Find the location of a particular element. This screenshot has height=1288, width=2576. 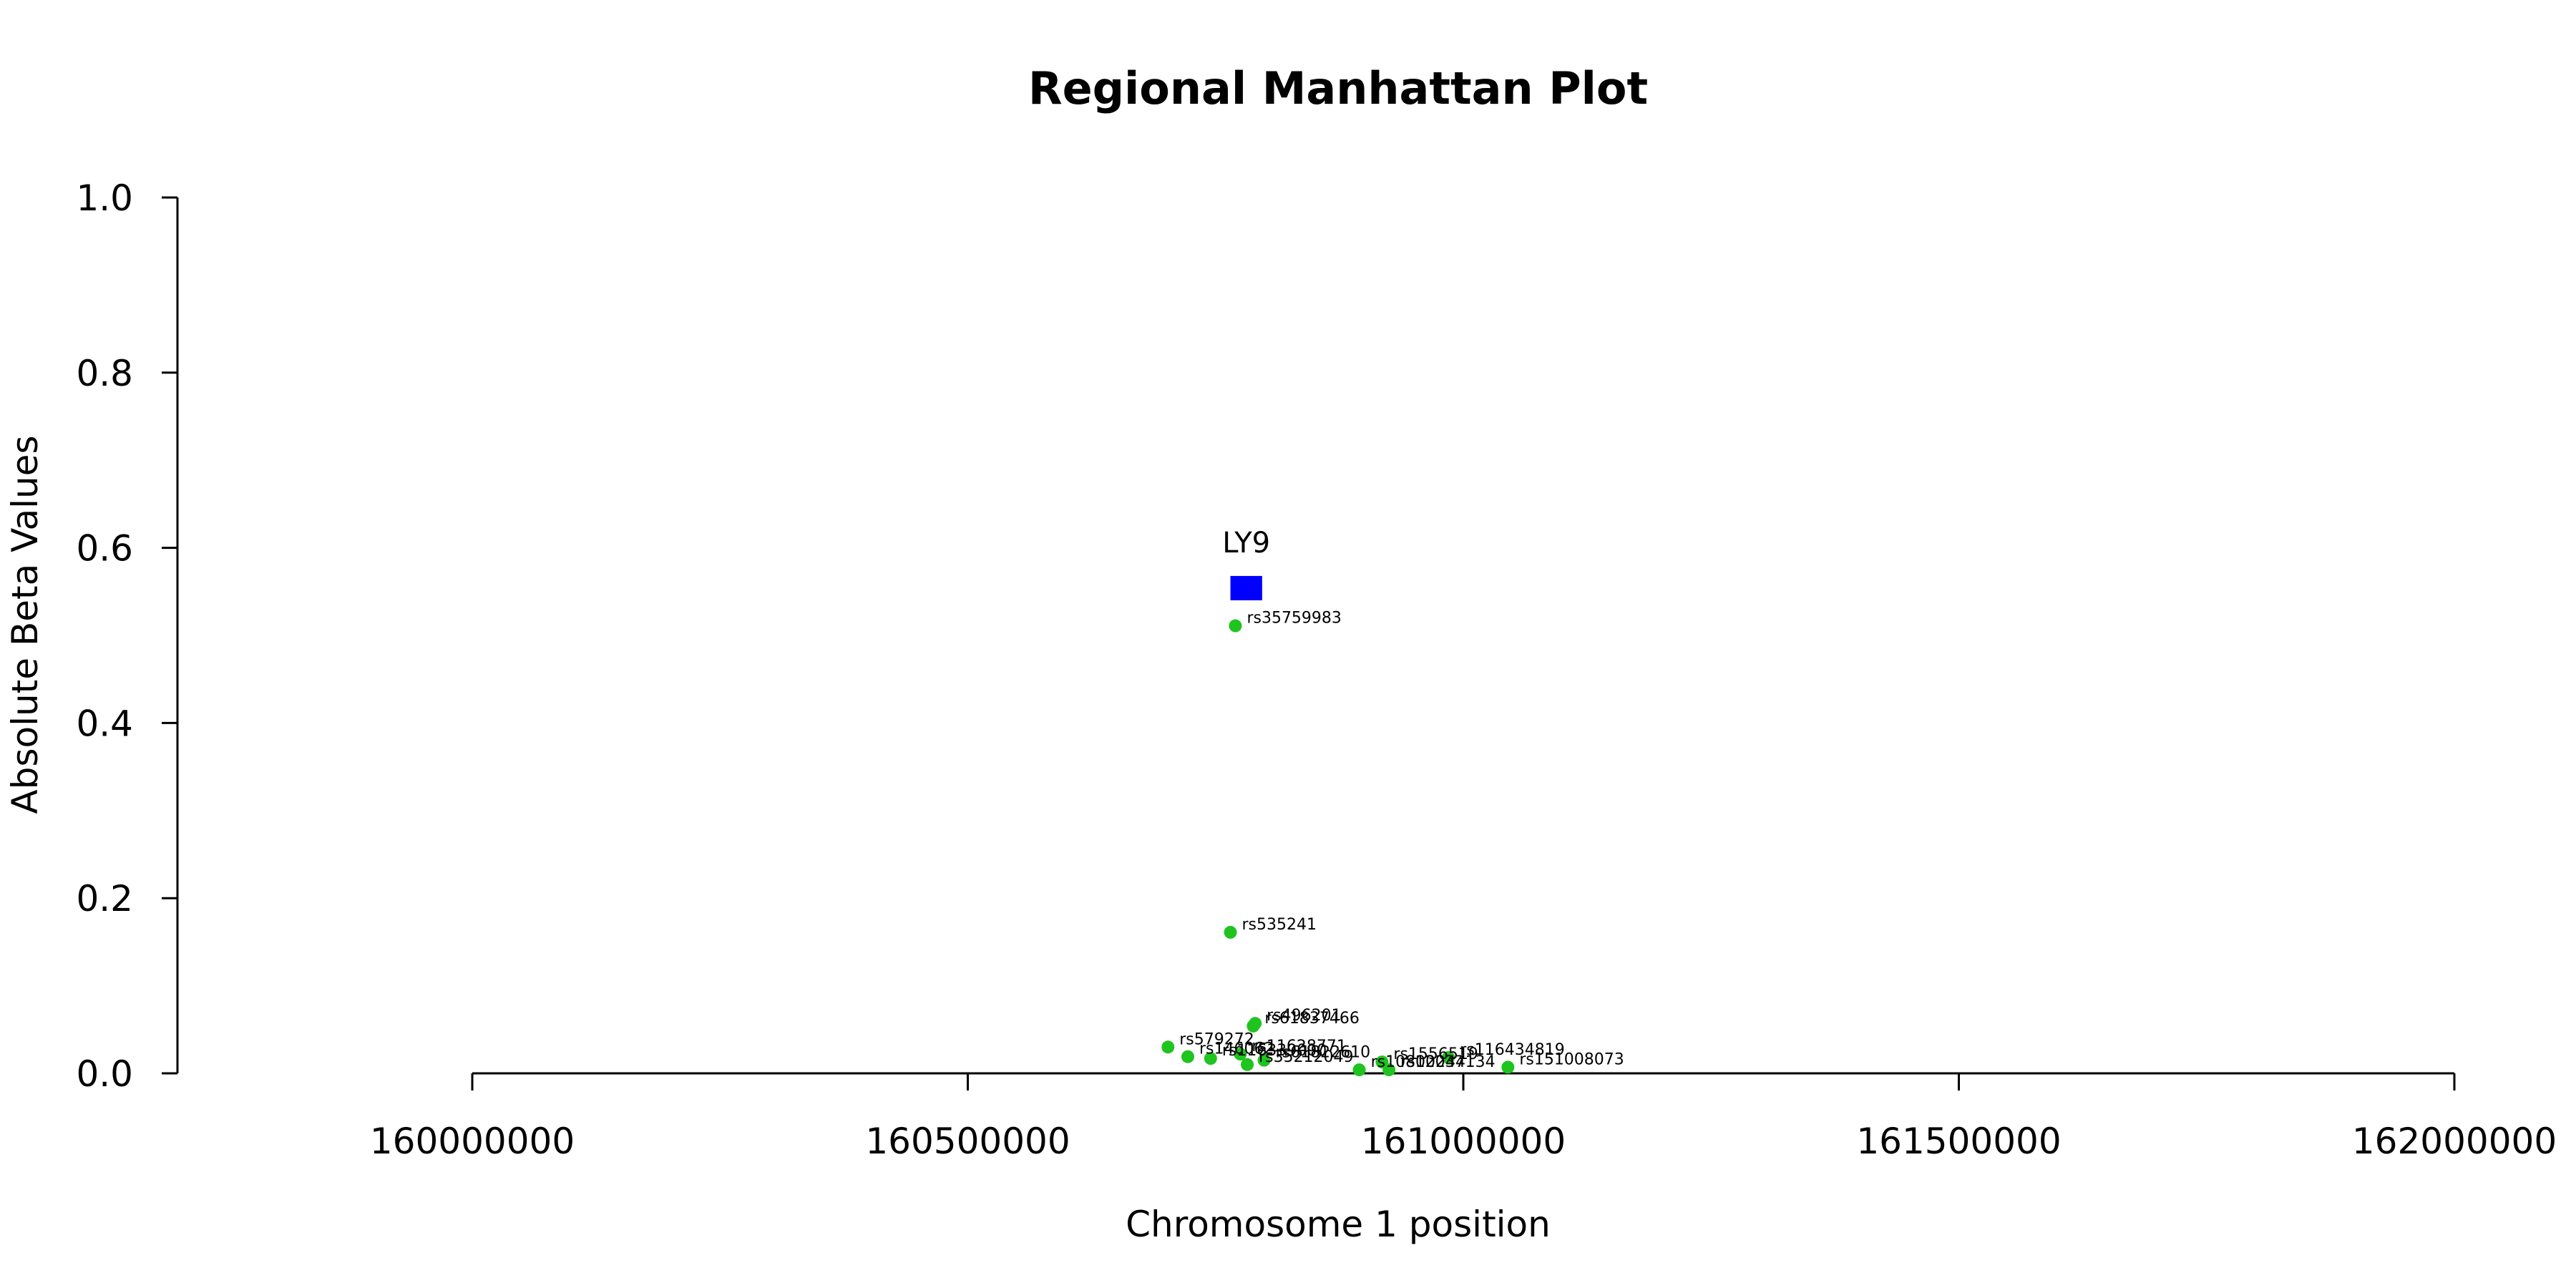

gene-layer: LY9 is located at coordinates (1246, 563).